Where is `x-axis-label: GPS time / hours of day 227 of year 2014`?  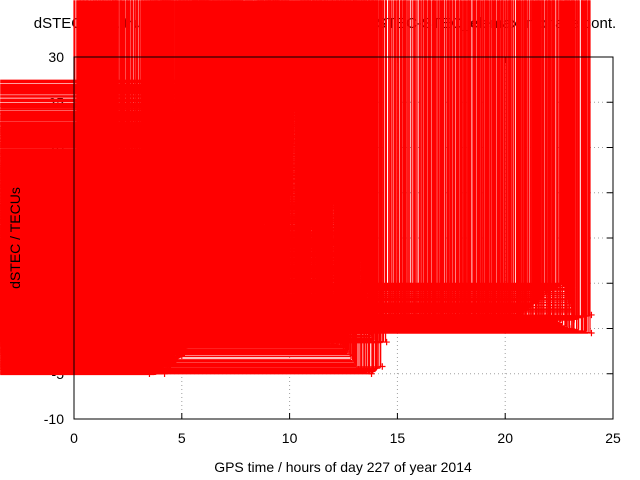
x-axis-label: GPS time / hours of day 227 of year 2014 is located at coordinates (343, 467).